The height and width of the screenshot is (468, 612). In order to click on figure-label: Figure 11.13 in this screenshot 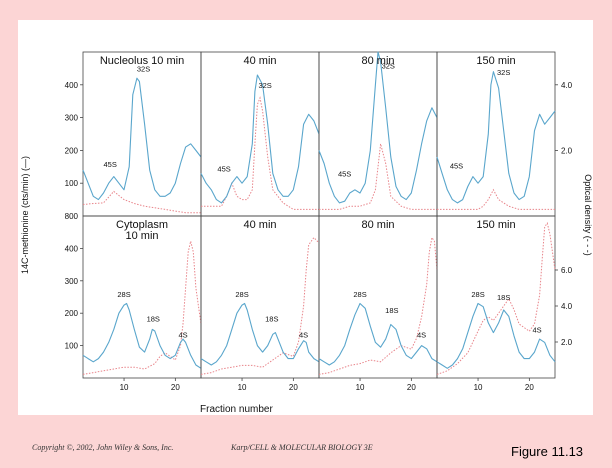, I will do `click(547, 451)`.